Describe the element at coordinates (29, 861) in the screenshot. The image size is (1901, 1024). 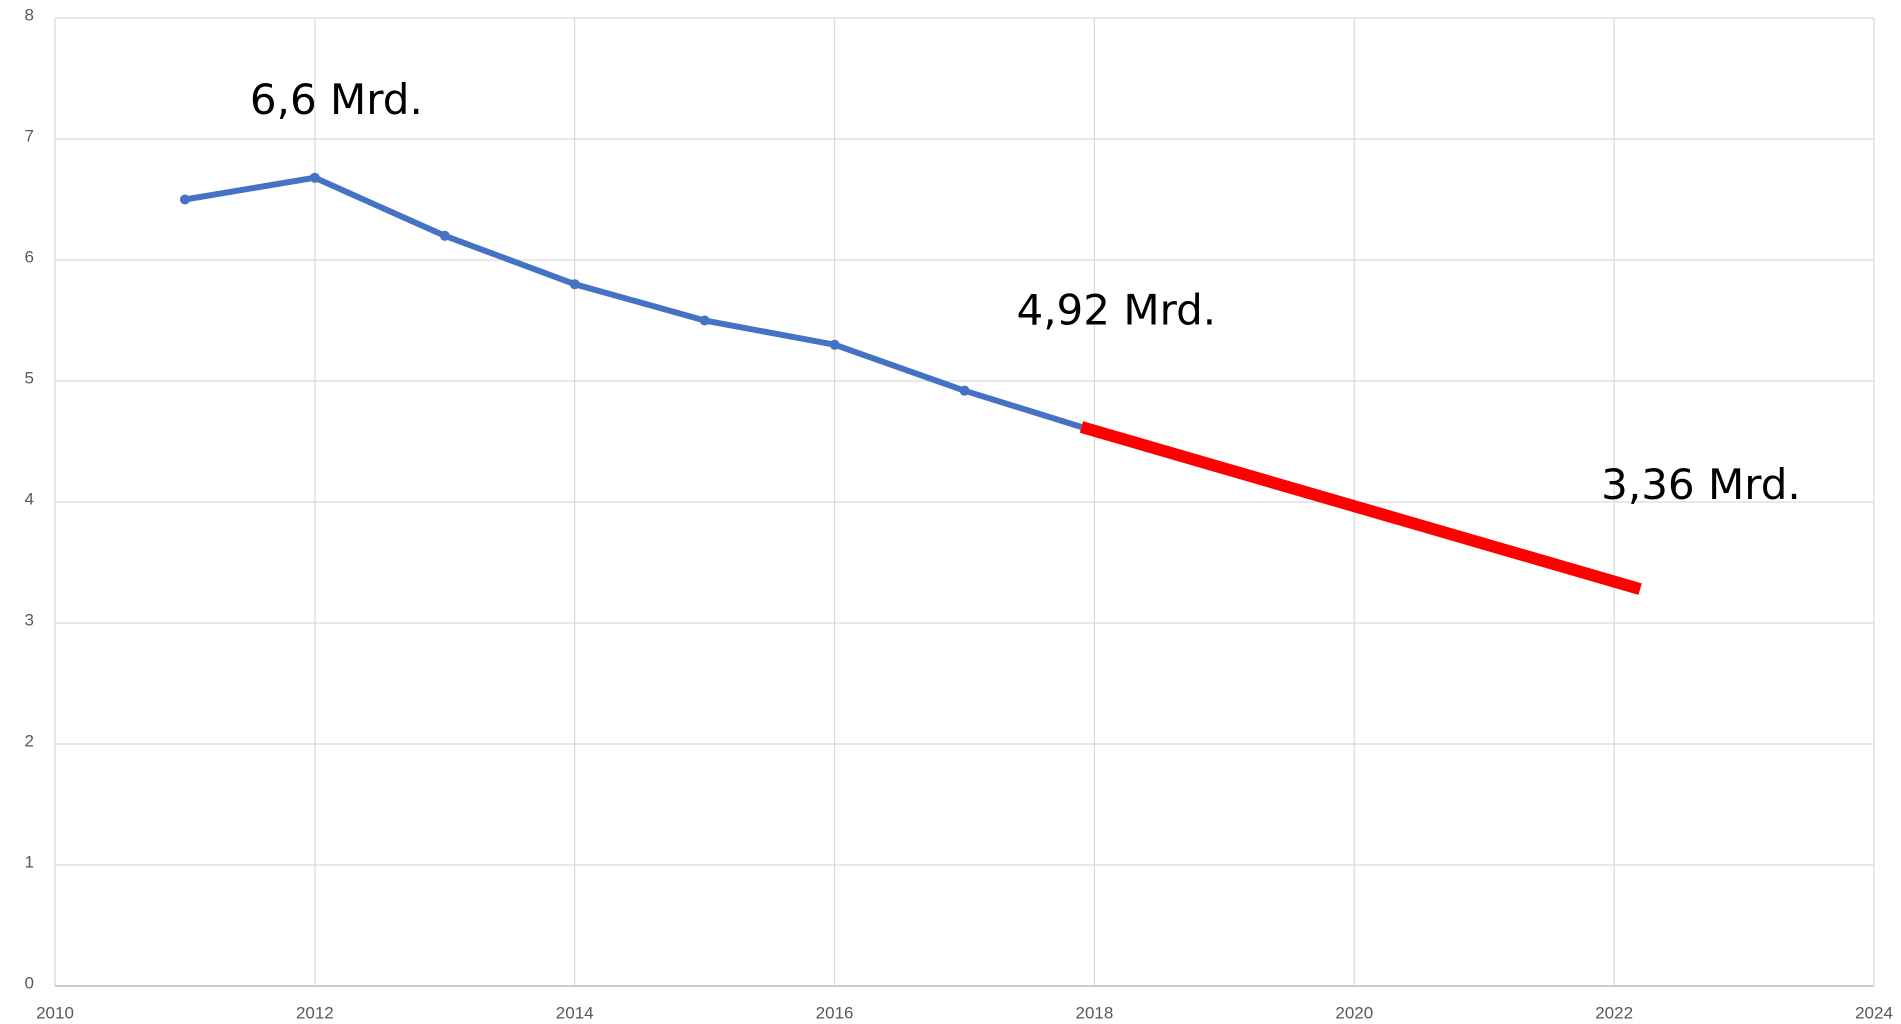
I see `y-tick-label: 1` at that location.